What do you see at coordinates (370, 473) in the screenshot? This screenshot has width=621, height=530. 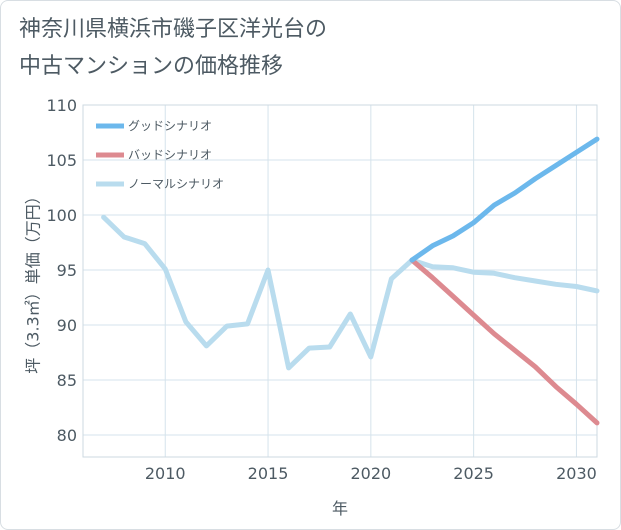 I see `x-tick-label: 2020` at bounding box center [370, 473].